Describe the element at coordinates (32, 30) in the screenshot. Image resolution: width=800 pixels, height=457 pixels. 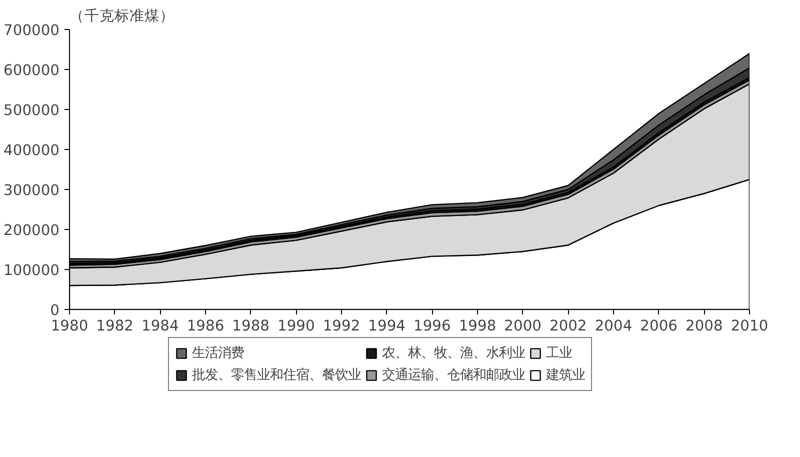
I see `y-tick-label: 700000` at that location.